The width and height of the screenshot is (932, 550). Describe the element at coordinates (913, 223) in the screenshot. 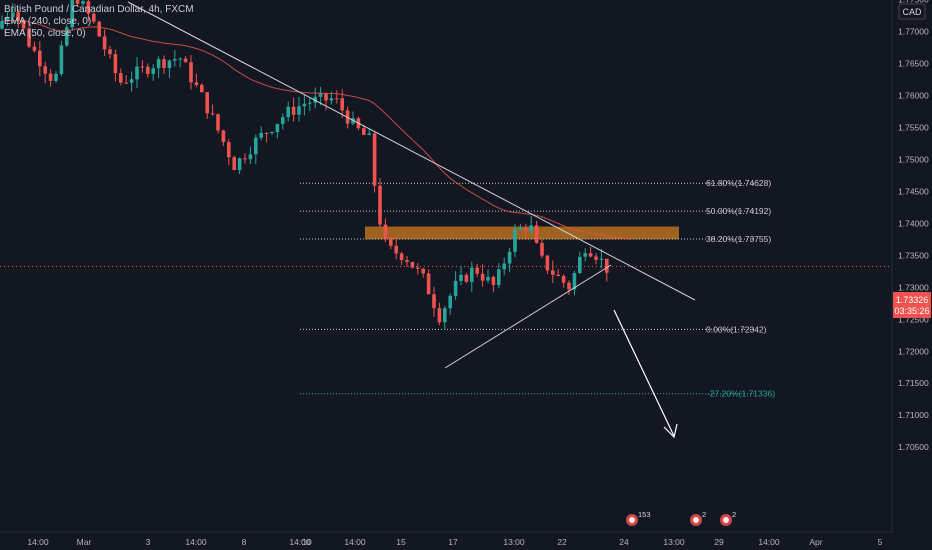

I see `price-tick-label: 1.74000` at that location.